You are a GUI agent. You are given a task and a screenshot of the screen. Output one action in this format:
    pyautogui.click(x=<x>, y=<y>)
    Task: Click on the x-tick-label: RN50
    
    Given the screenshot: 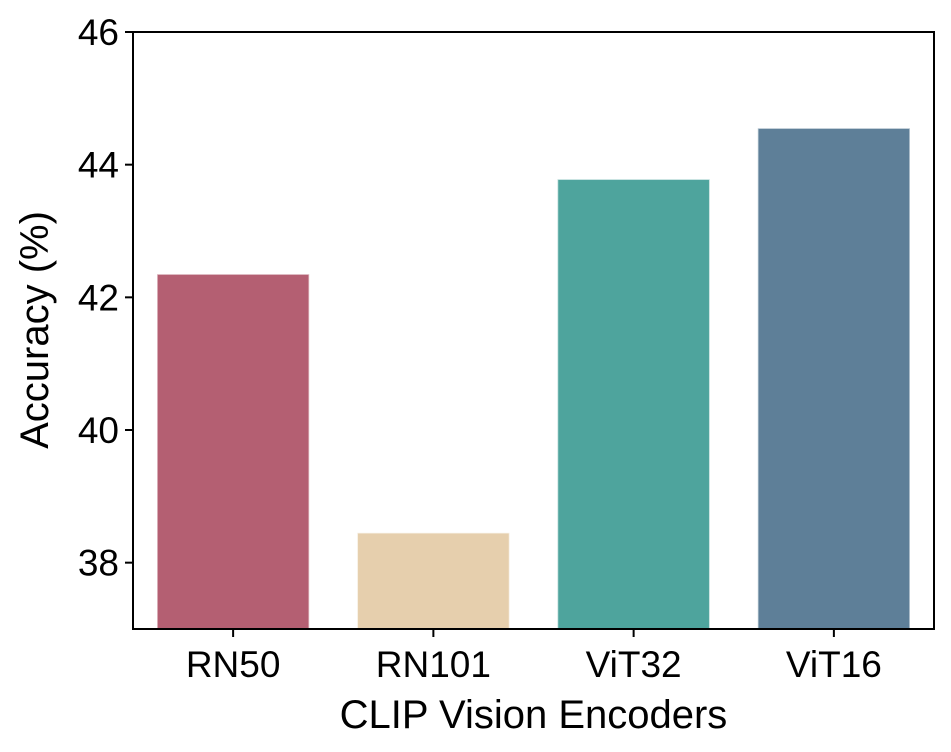 What is the action you would take?
    pyautogui.click(x=233, y=664)
    